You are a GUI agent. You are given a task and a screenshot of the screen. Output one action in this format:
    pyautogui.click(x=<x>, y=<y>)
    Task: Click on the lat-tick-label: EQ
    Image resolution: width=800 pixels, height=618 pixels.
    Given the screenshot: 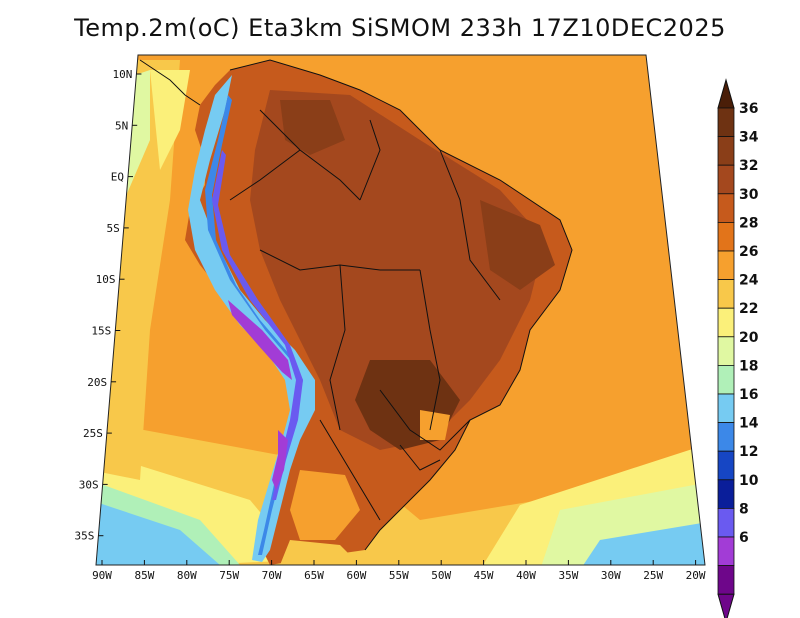 What is the action you would take?
    pyautogui.click(x=117, y=177)
    